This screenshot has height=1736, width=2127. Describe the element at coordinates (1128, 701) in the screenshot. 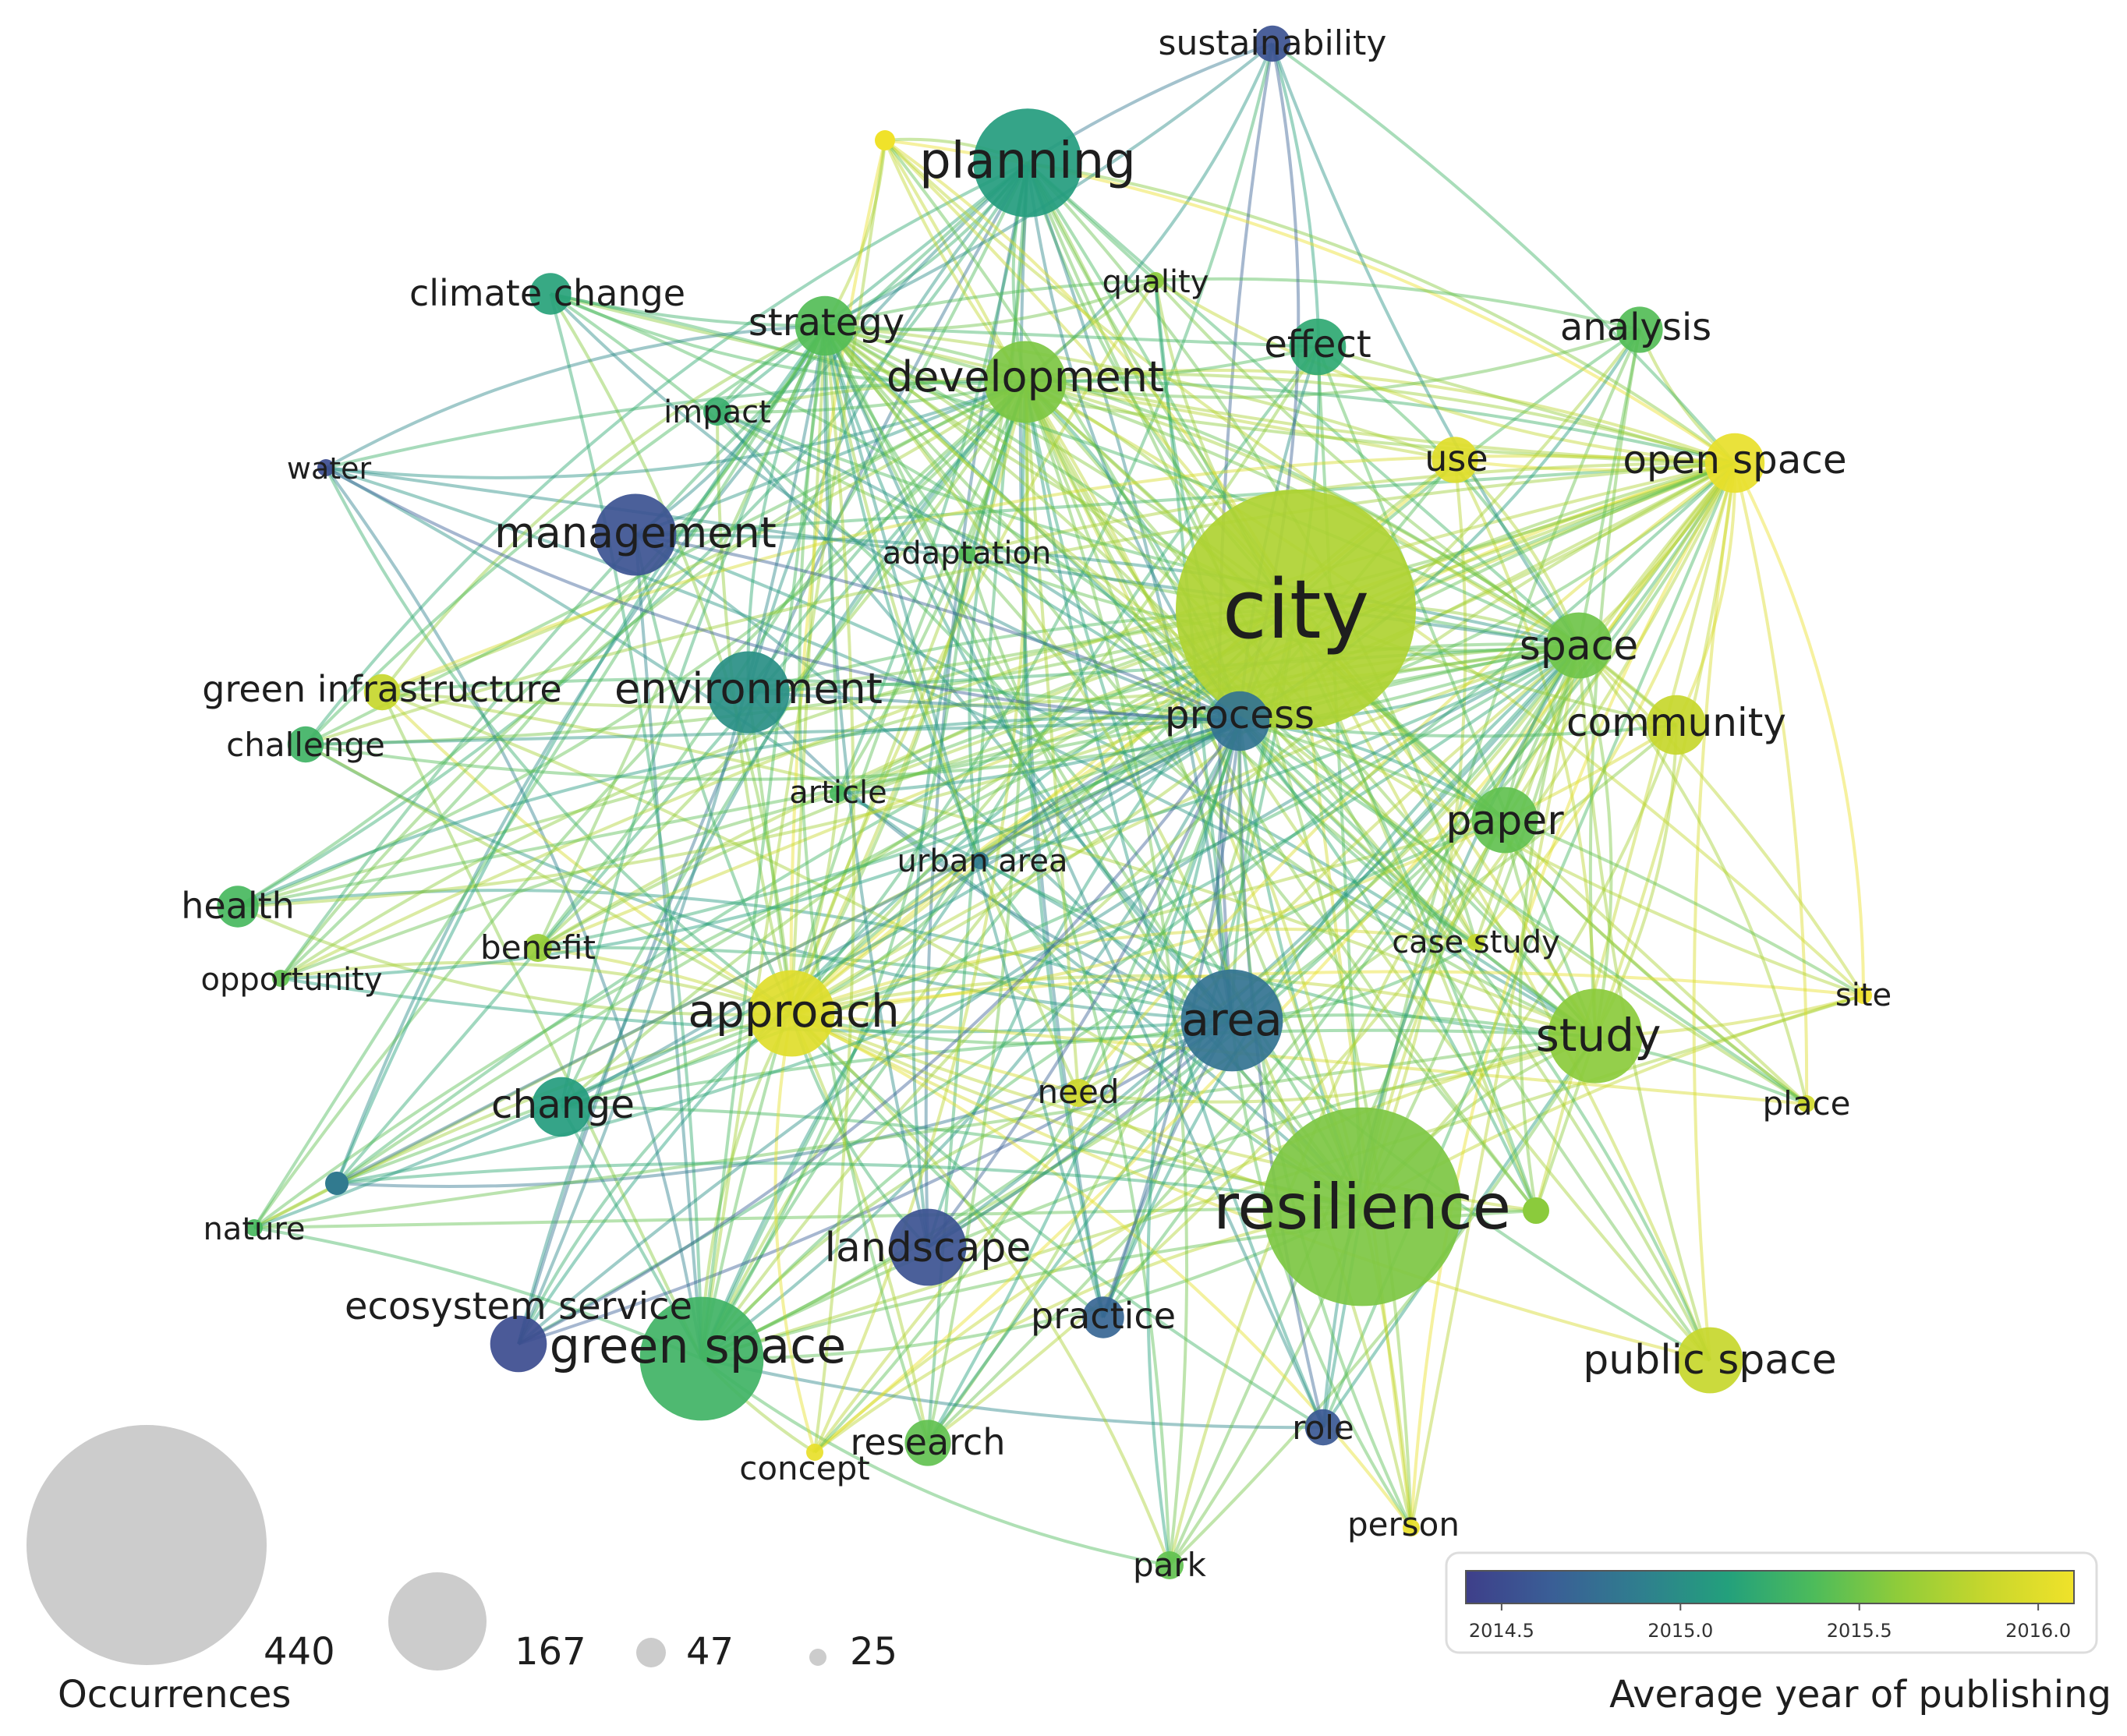

I see `link-area-development` at that location.